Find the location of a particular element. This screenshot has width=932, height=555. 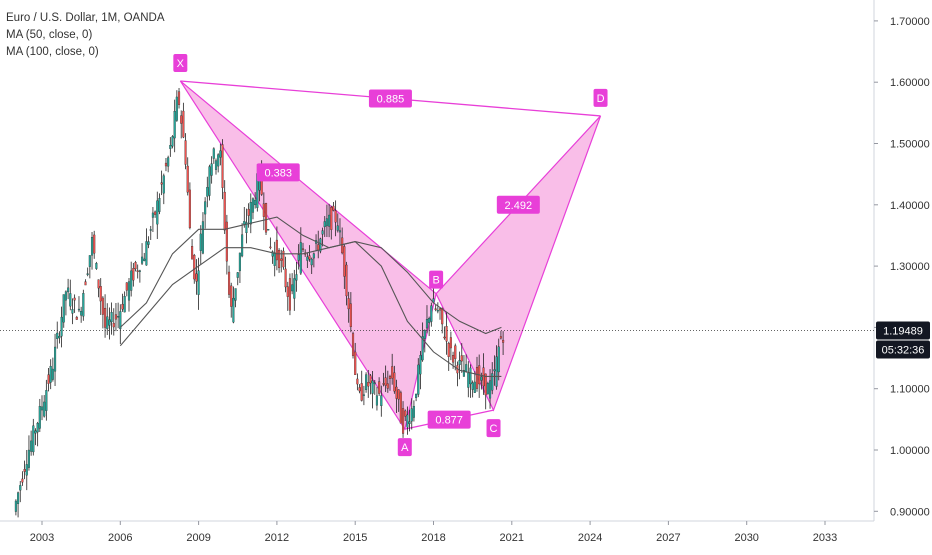

ratio-bd-badge is located at coordinates (518, 204).